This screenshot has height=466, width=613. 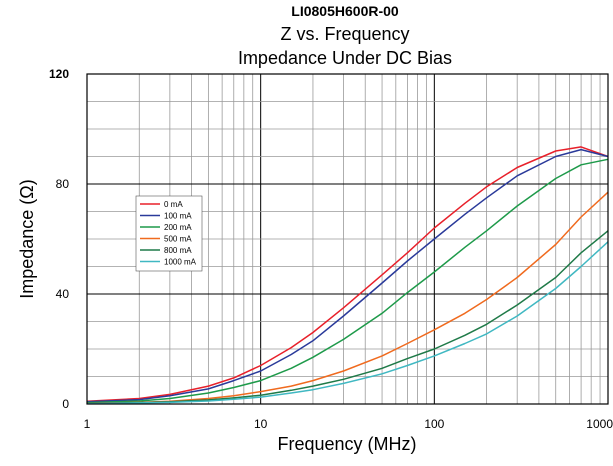 What do you see at coordinates (178, 239) in the screenshot?
I see `legend-label: 500 mA` at bounding box center [178, 239].